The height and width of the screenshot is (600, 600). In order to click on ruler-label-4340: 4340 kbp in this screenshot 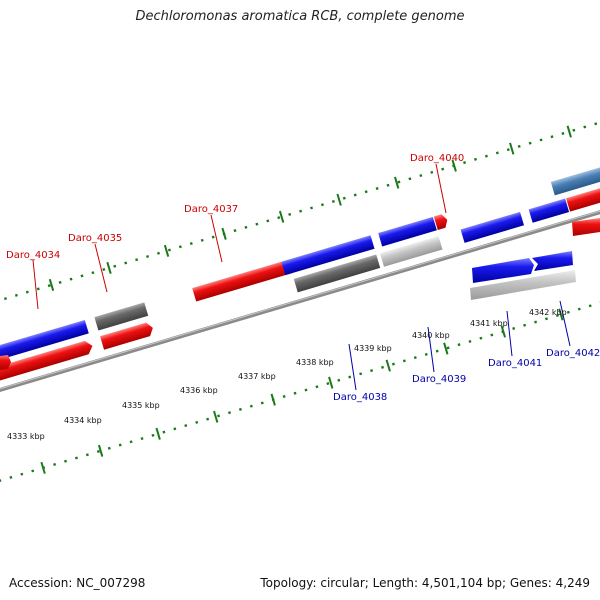, I will do `click(431, 335)`.